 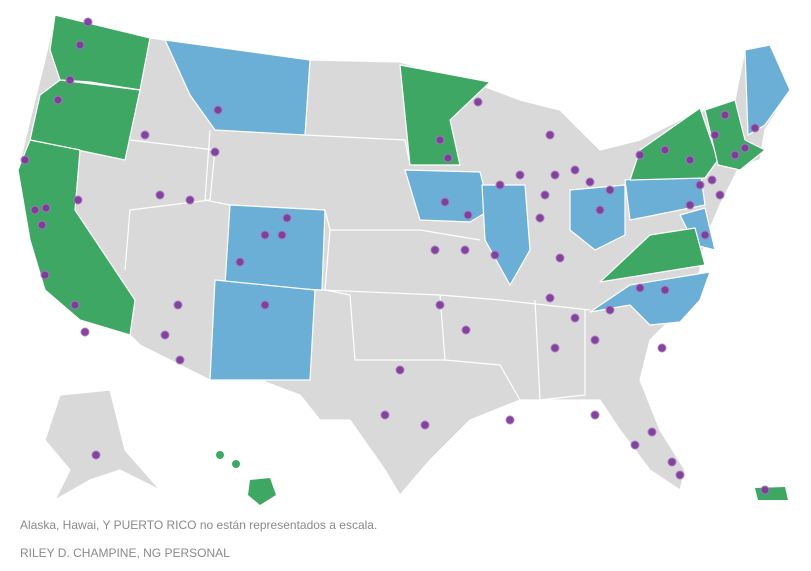 I want to click on ohio, so click(x=597, y=217).